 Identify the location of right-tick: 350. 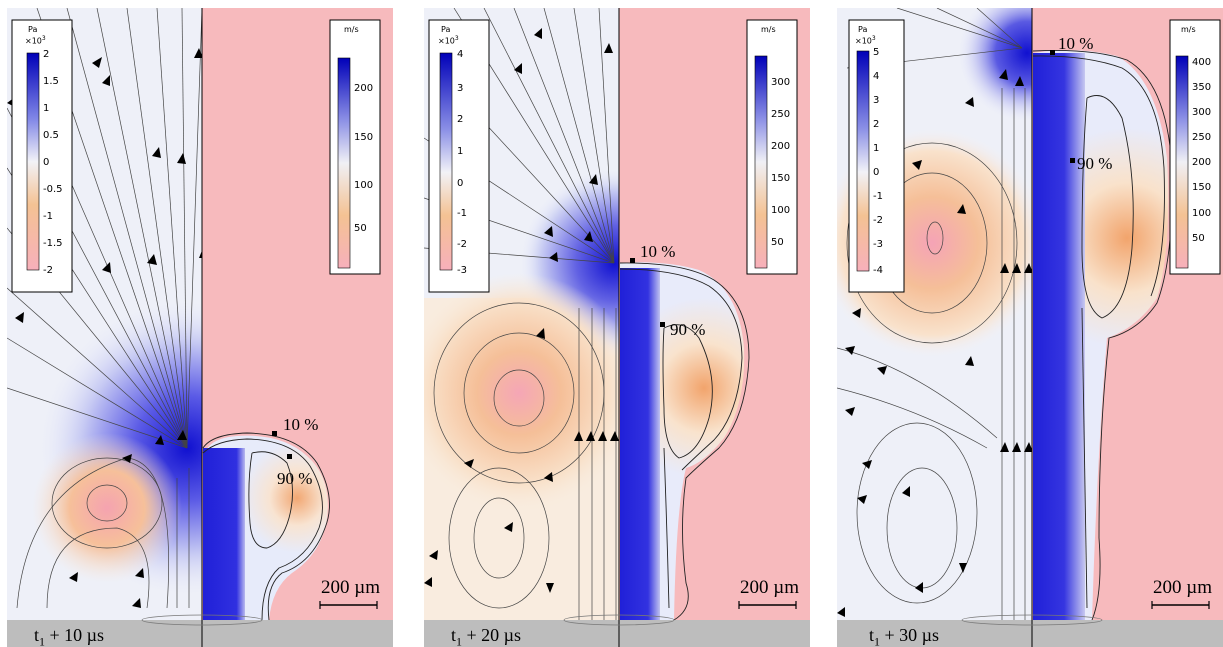
(1202, 87).